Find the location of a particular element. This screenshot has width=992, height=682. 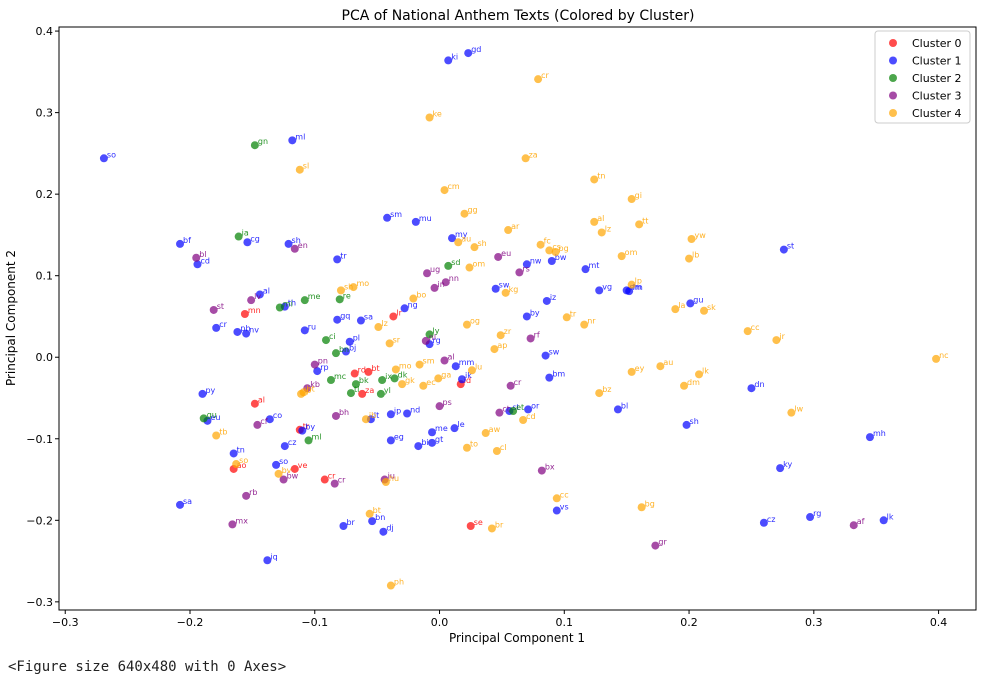

point-label: lv is located at coordinates (257, 296).